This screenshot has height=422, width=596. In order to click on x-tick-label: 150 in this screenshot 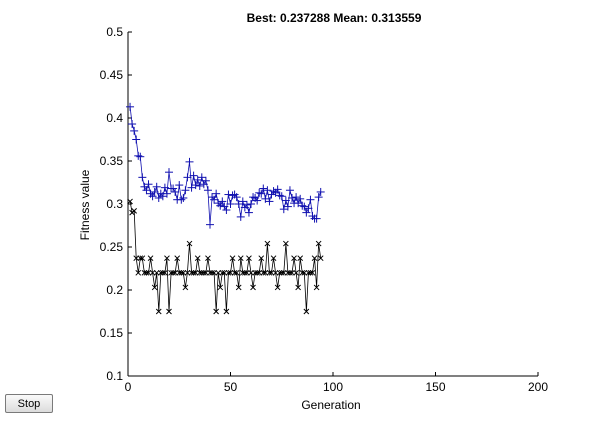, I will do `click(435, 387)`.